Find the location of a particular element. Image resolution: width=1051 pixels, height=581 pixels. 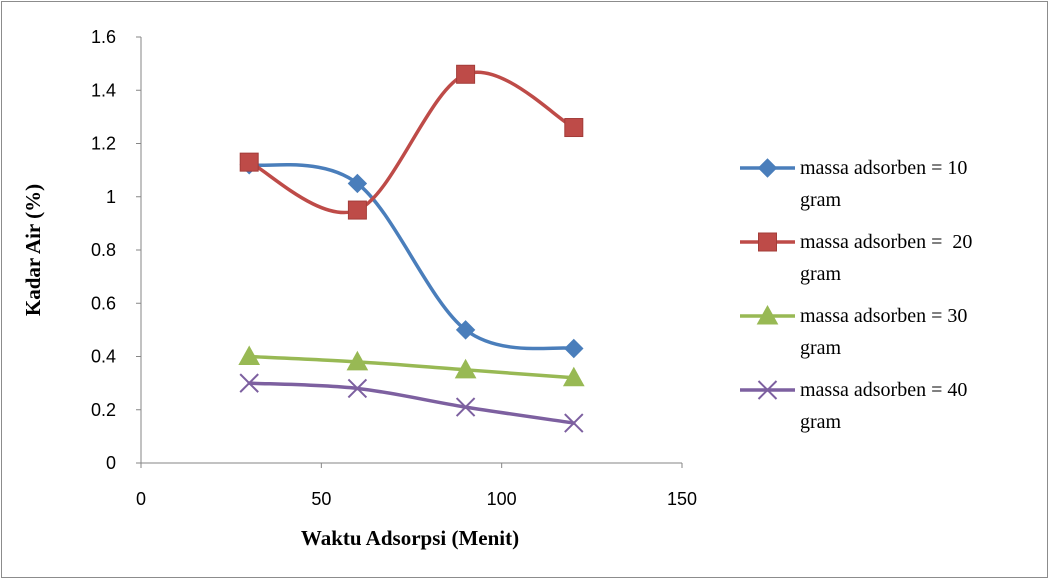

y-axis-title: Kadar Air (%) is located at coordinates (33, 250).